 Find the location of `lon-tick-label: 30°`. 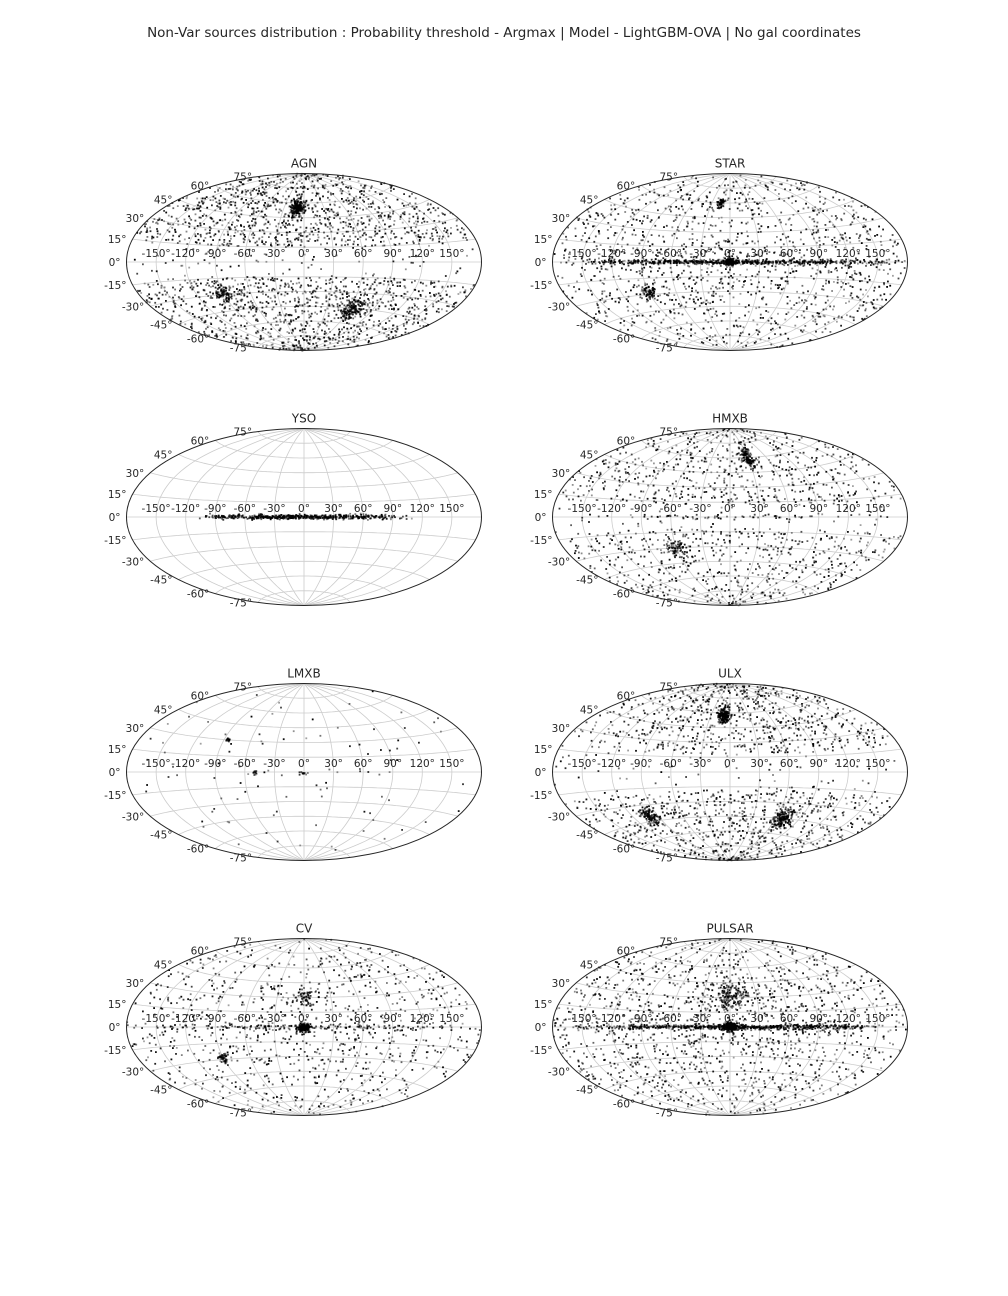

lon-tick-label: 30° is located at coordinates (759, 1019).